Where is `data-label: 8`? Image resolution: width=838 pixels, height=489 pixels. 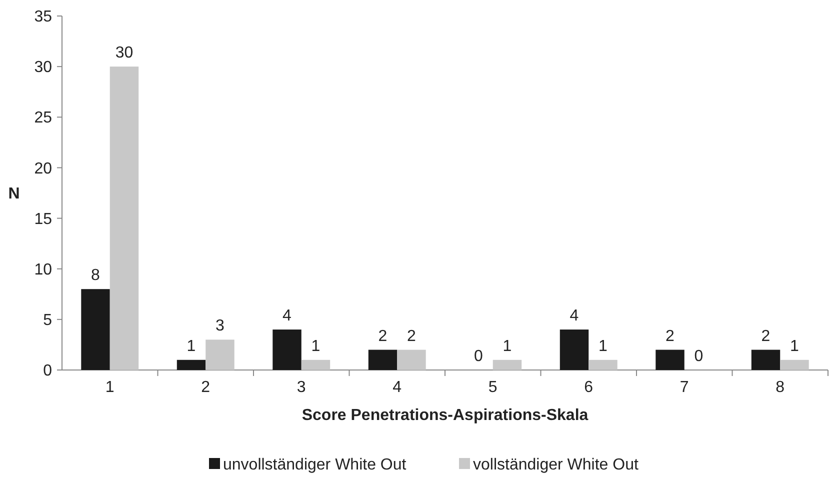 data-label: 8 is located at coordinates (95, 275).